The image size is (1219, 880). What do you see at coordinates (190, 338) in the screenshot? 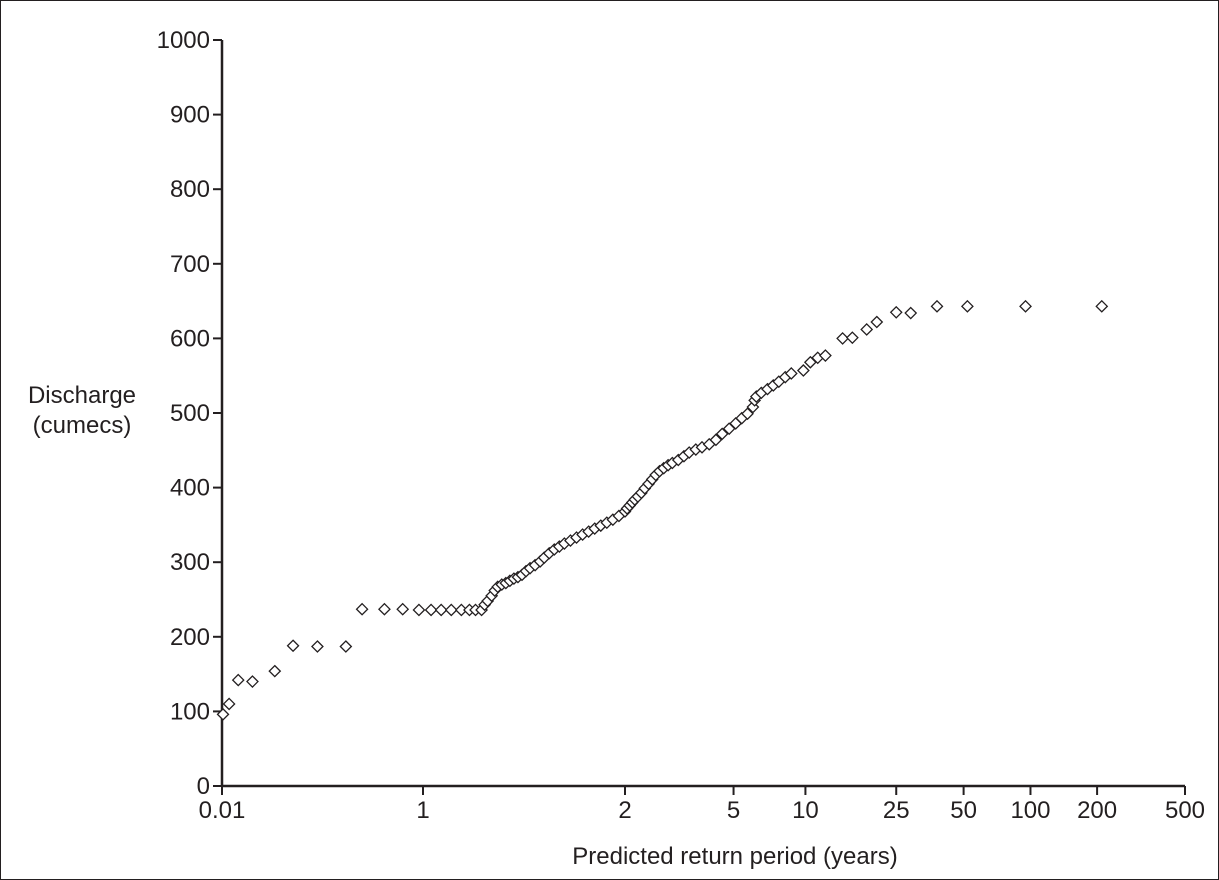
I see `y-tick-label: 600` at bounding box center [190, 338].